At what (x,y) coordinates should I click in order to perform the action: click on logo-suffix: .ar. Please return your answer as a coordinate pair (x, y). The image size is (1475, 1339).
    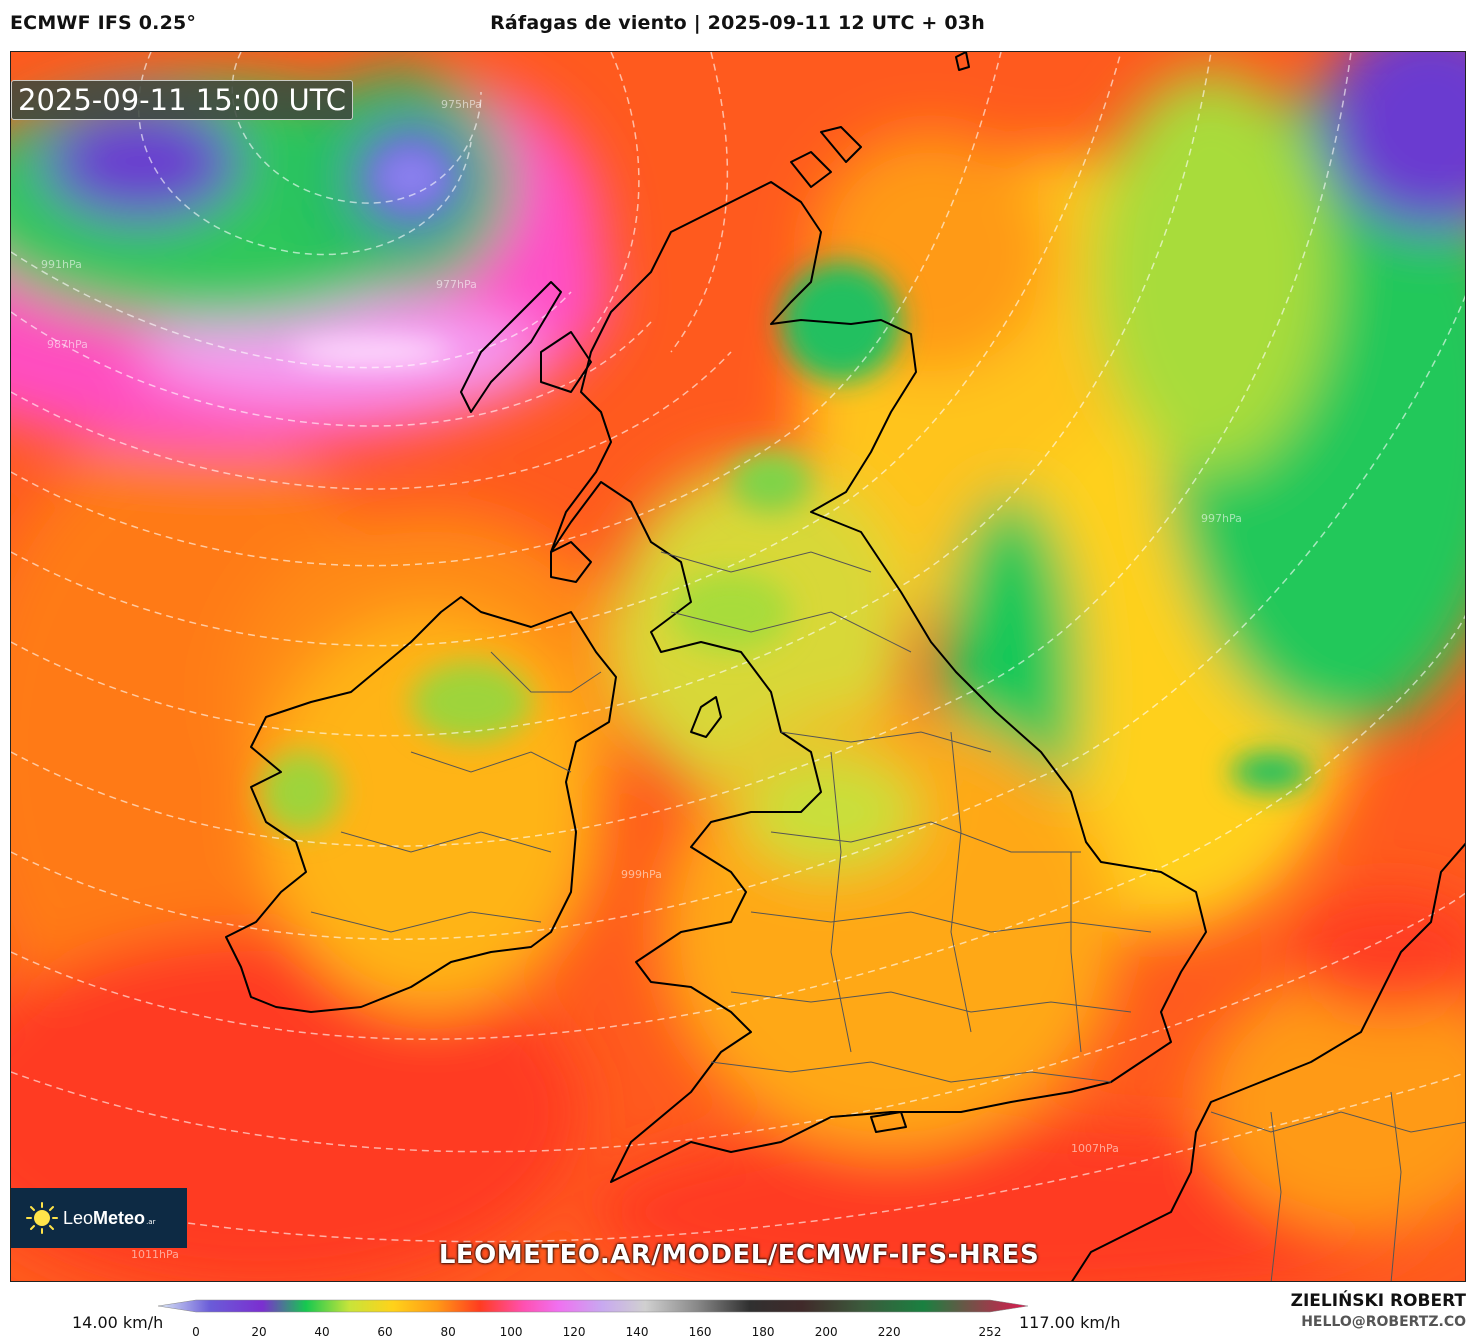
    Looking at the image, I should click on (151, 1222).